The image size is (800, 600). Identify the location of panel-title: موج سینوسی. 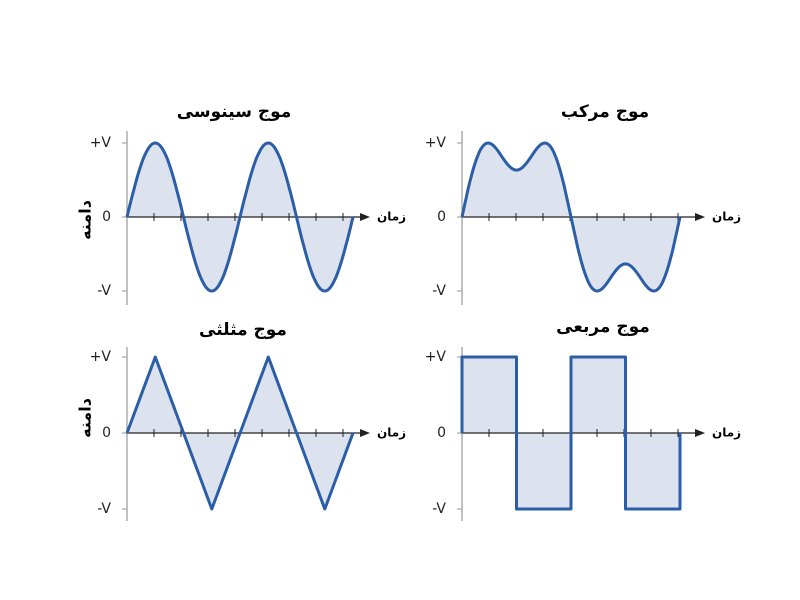
(234, 112).